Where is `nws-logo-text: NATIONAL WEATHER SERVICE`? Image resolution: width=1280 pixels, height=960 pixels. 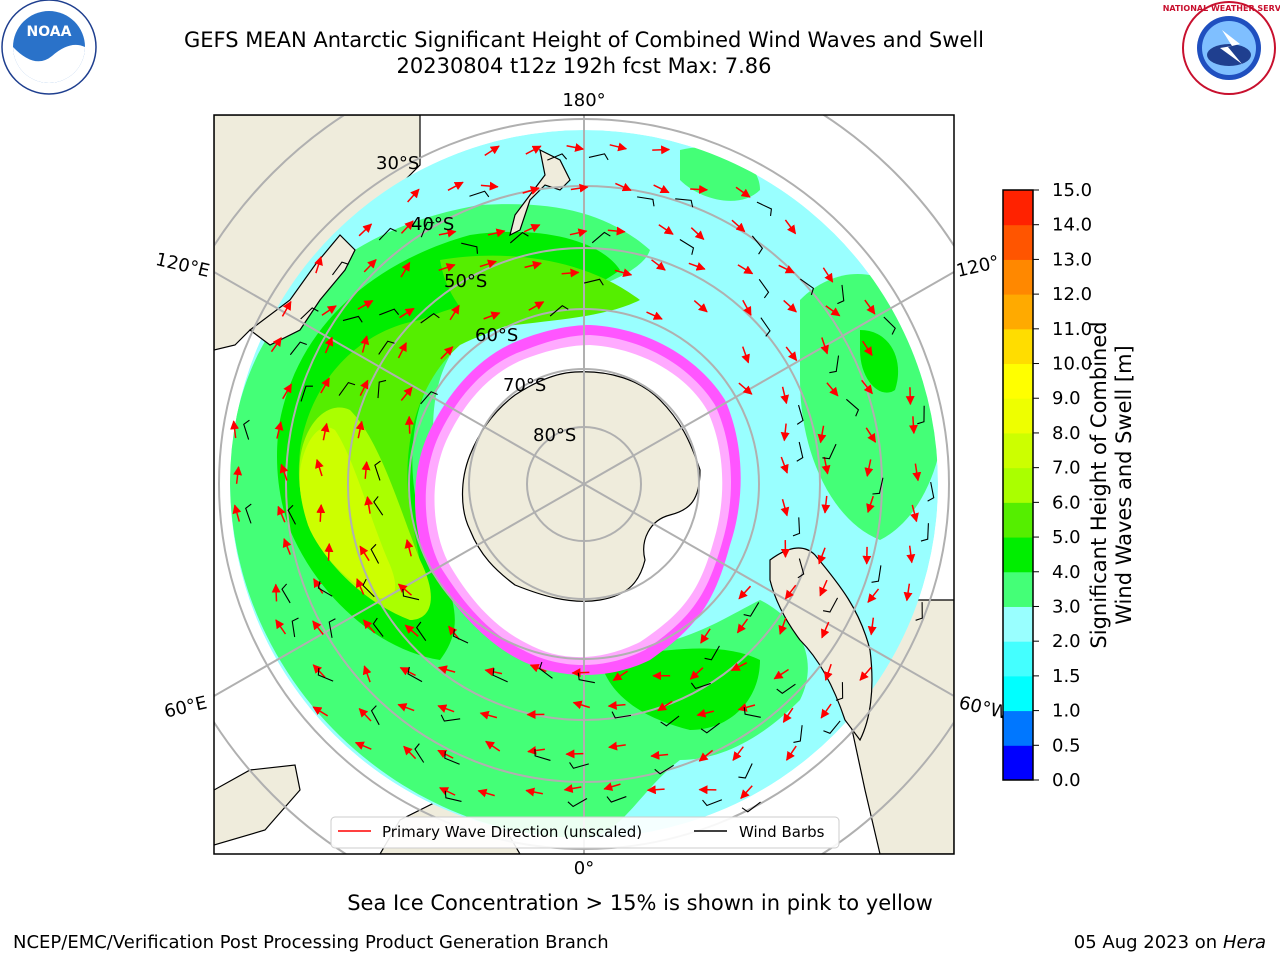
nws-logo-text: NATIONAL WEATHER SERVICE is located at coordinates (1221, 8).